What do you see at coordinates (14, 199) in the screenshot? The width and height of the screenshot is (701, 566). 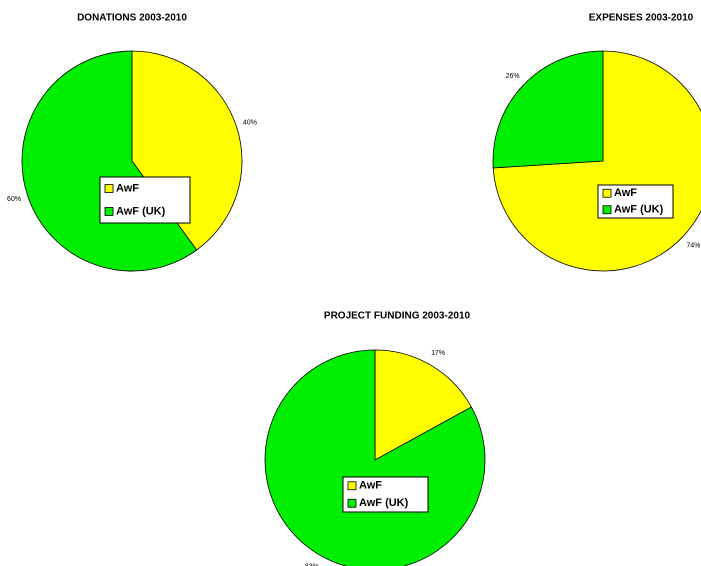 I see `slice-label: 60%` at bounding box center [14, 199].